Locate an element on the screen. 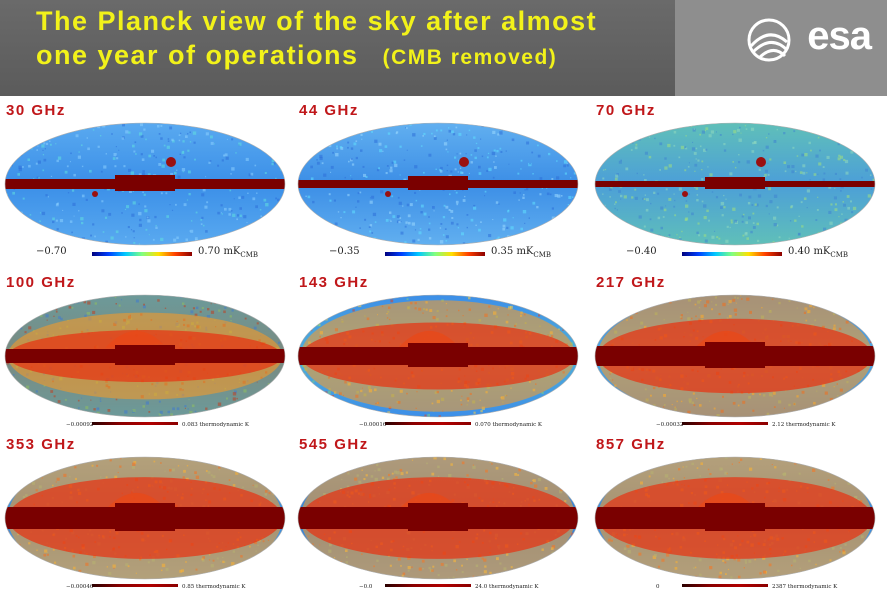 The image size is (887, 602). sky-map-panel: 30 GHz −0.70 0.70 mKCMB is located at coordinates (145, 184).